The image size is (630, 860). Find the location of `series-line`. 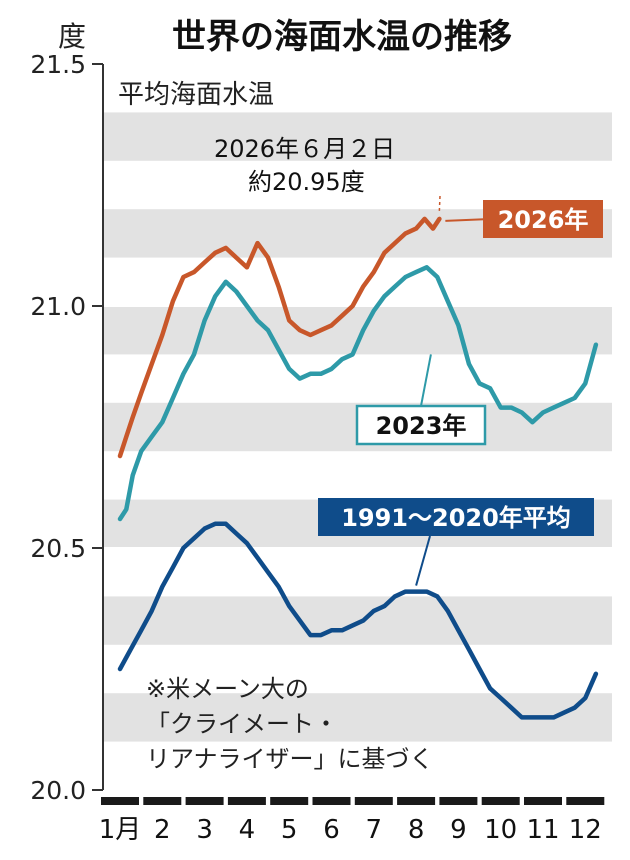

series-line is located at coordinates (279, 337).